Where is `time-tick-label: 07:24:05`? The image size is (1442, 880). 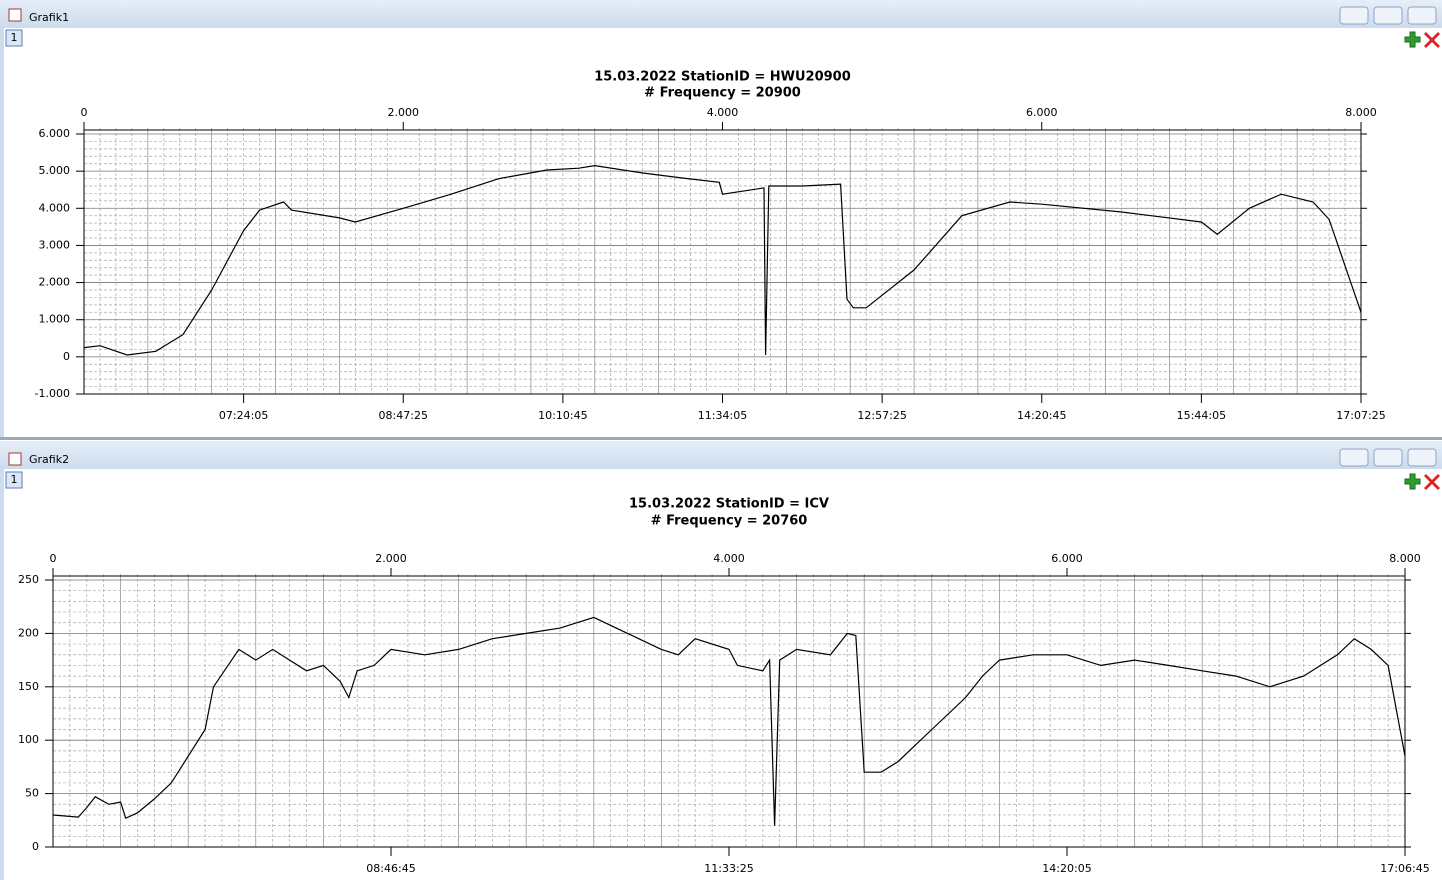 time-tick-label: 07:24:05 is located at coordinates (243, 415).